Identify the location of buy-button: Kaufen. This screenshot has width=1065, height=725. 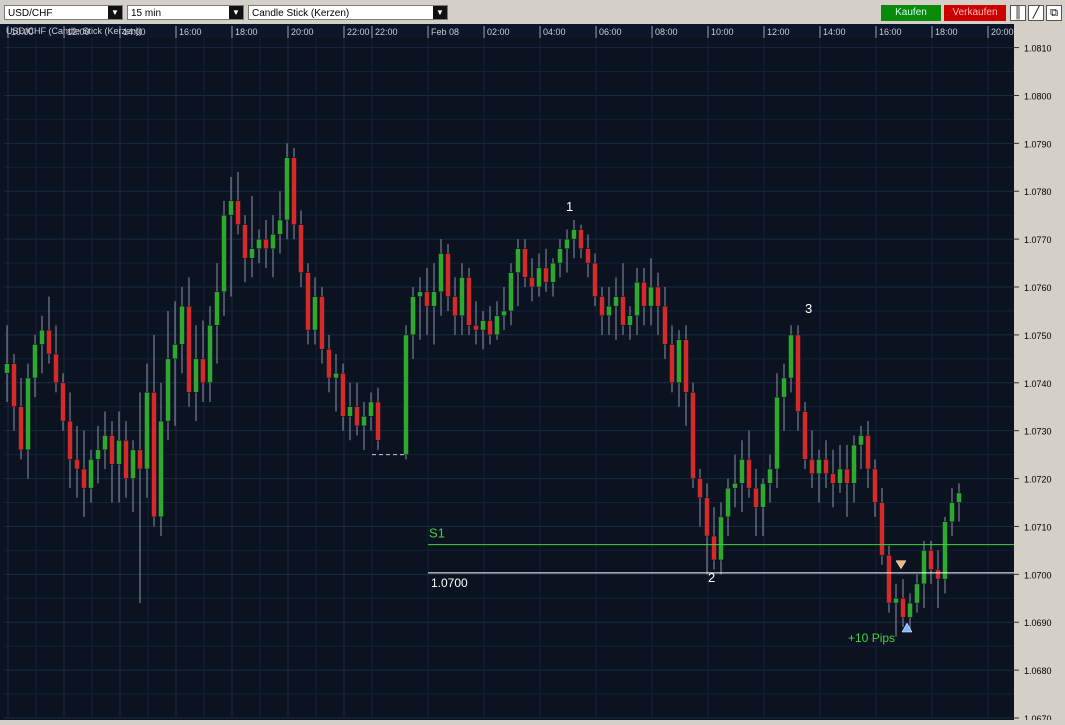
(911, 13).